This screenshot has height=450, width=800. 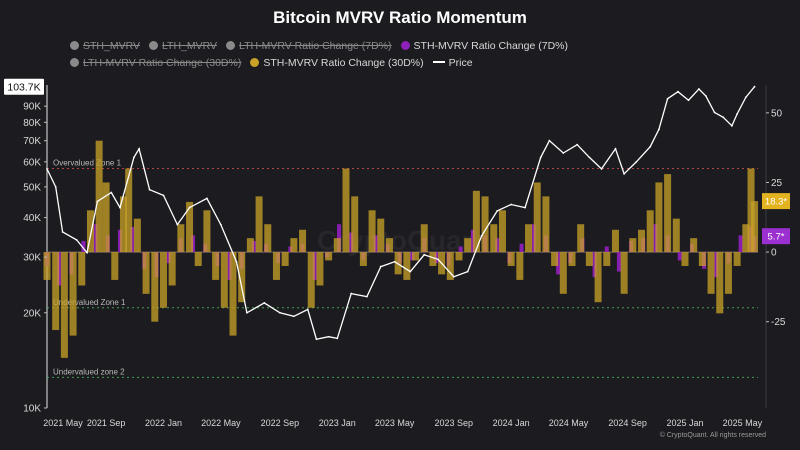 I want to click on legend-label: LTH-MVRV Ratio Change (7D%), so click(x=315, y=46).